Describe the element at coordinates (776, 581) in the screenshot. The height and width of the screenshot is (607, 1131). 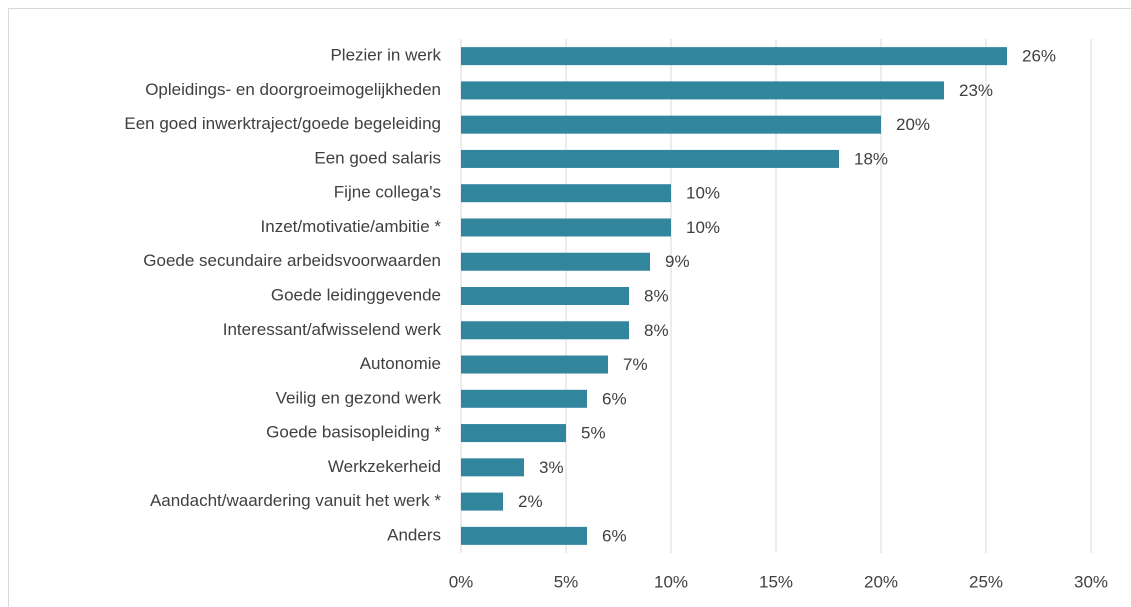
I see `x-tick-label: 15%` at that location.